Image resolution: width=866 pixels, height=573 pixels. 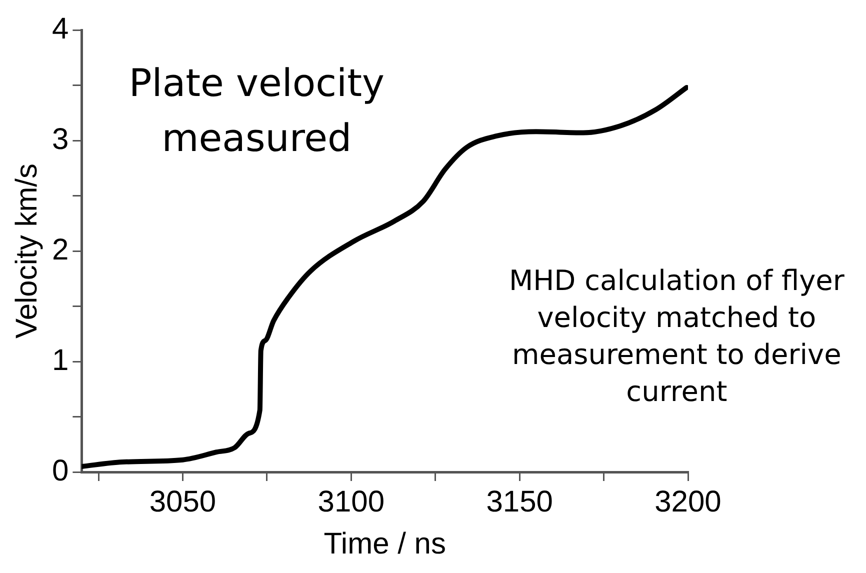 What do you see at coordinates (519, 501) in the screenshot?
I see `x-tick-label: 3150` at bounding box center [519, 501].